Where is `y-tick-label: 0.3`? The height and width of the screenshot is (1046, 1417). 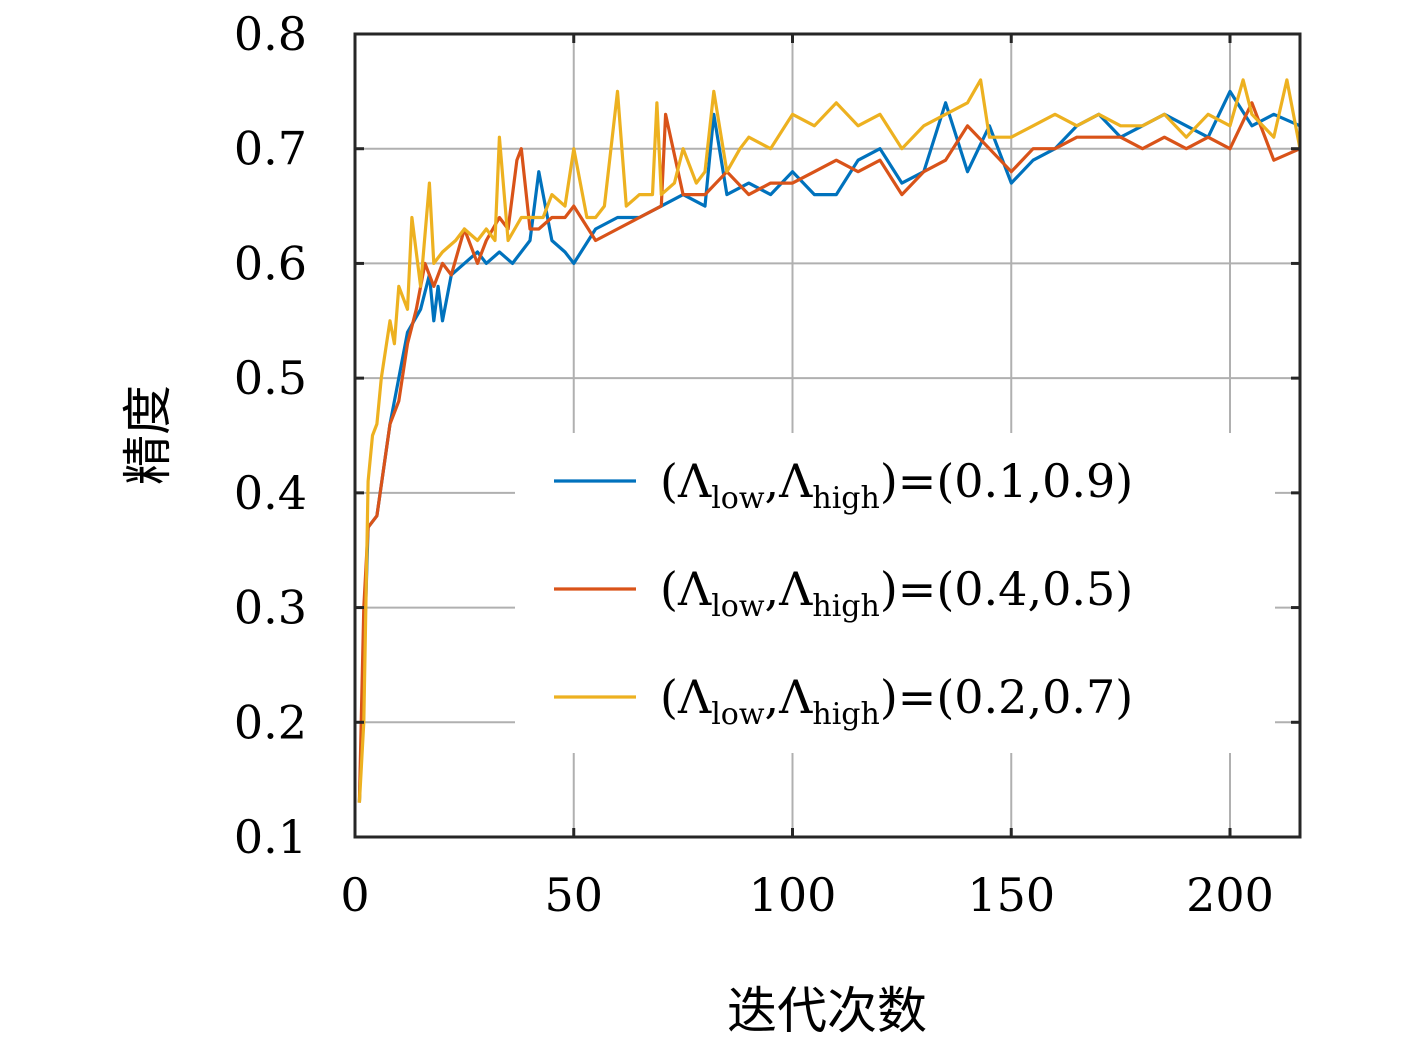 y-tick-label: 0.3 is located at coordinates (270, 608).